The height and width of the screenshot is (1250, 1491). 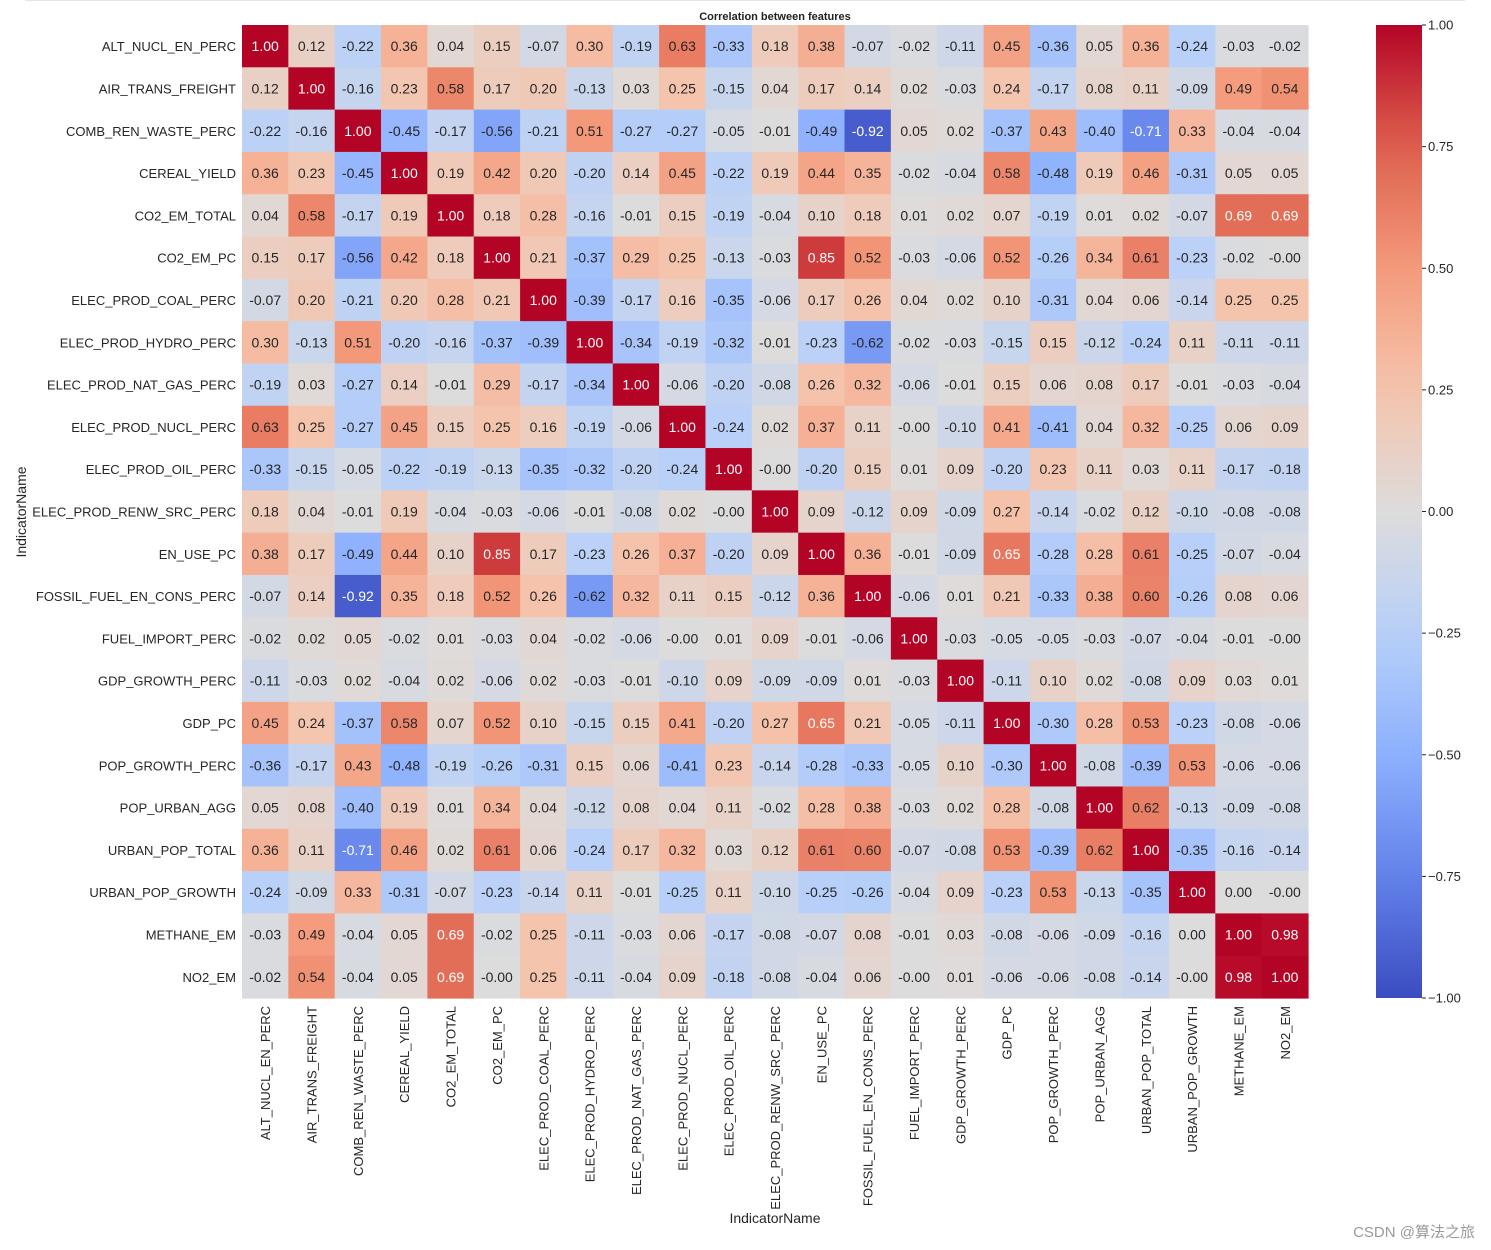 I want to click on cell-value-label: -0.09, so click(x=960, y=554).